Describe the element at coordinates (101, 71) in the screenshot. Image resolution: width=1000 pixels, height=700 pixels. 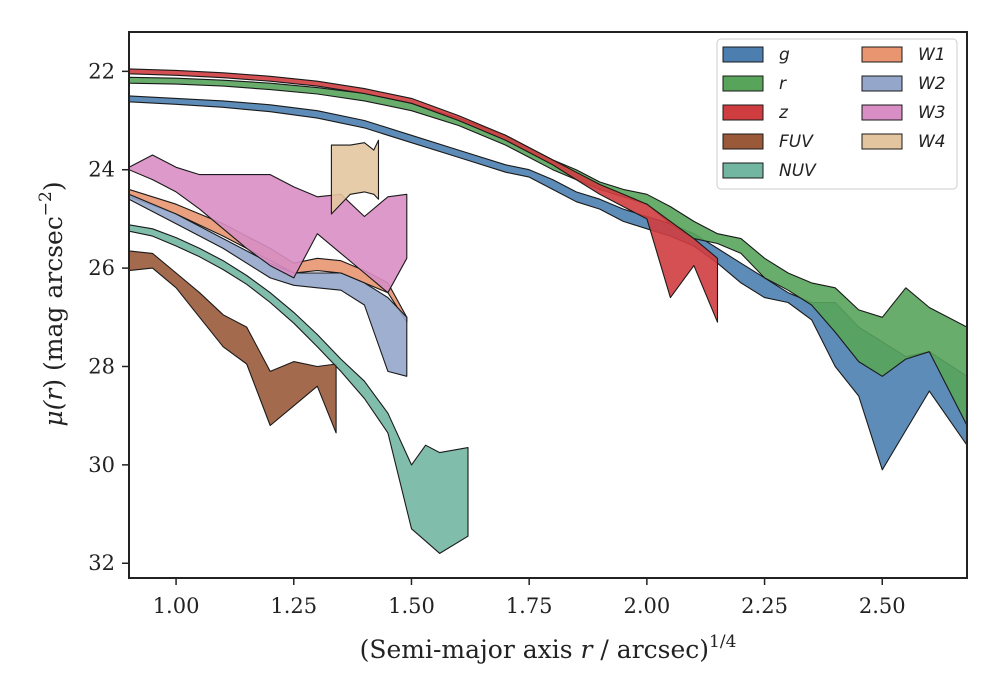
I see `y-tick-label: 22` at that location.